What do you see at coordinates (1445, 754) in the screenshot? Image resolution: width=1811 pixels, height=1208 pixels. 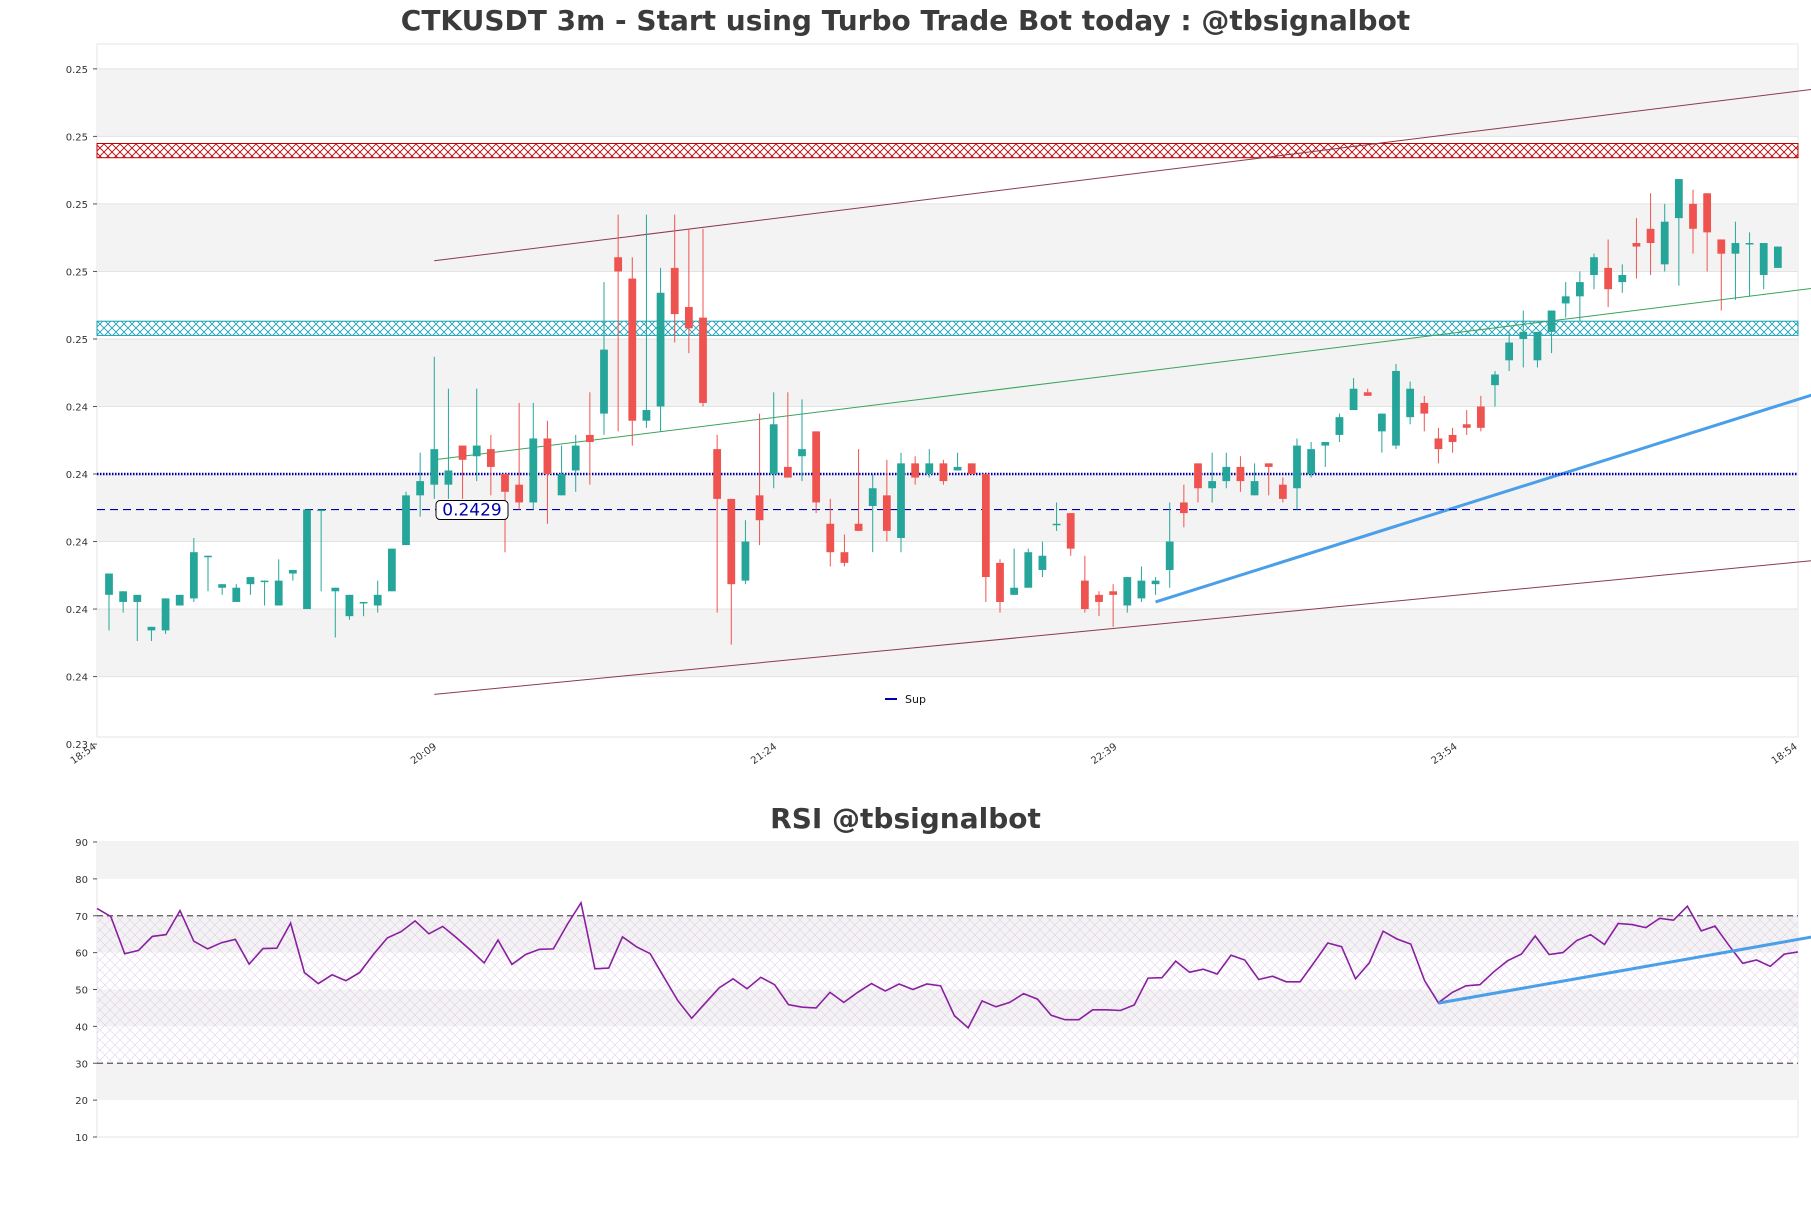 I see `x-tick-label: 23:54` at bounding box center [1445, 754].